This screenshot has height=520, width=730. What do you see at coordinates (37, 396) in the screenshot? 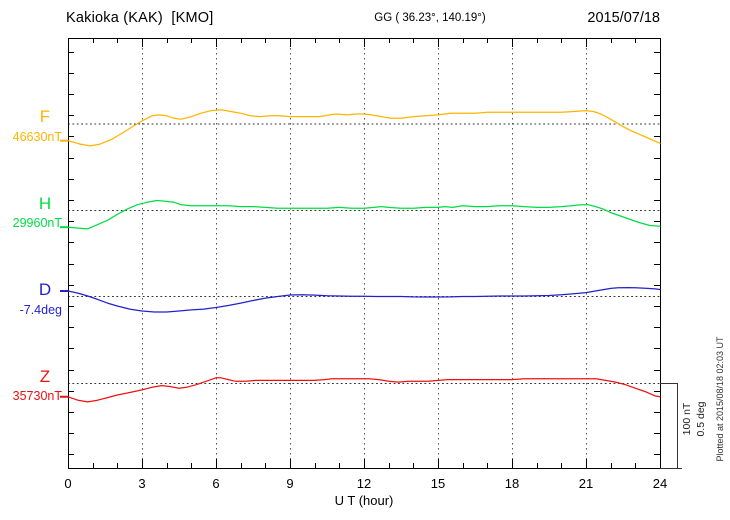
I see `component-value-z: 35730nT` at bounding box center [37, 396].